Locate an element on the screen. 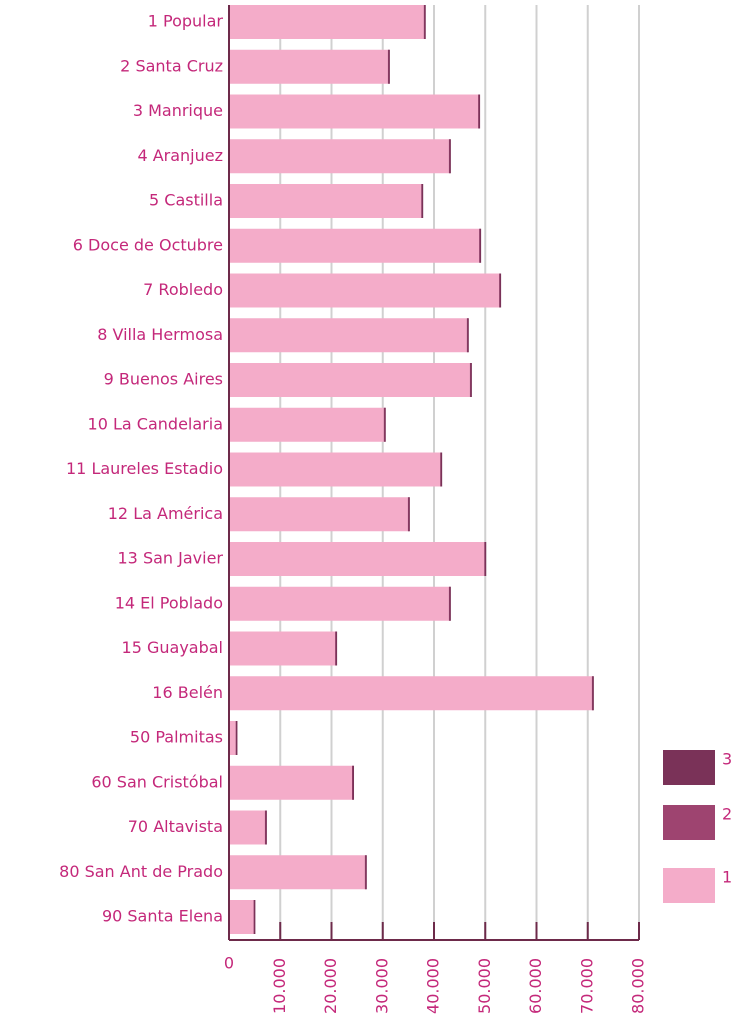 This screenshot has height=1027, width=744. x-tick-label: 30.000 is located at coordinates (381, 986).